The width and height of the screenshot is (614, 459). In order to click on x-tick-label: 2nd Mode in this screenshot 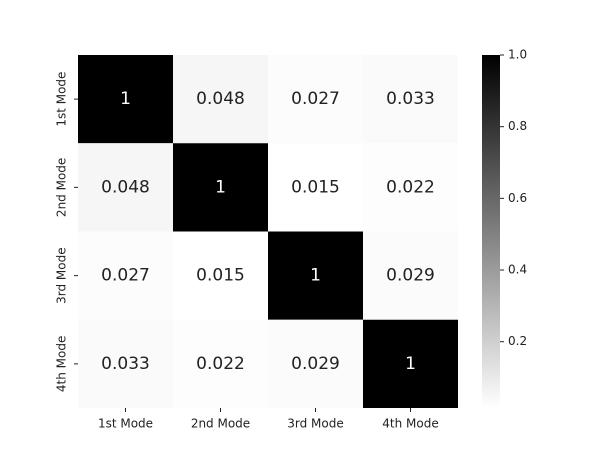, I will do `click(220, 424)`.